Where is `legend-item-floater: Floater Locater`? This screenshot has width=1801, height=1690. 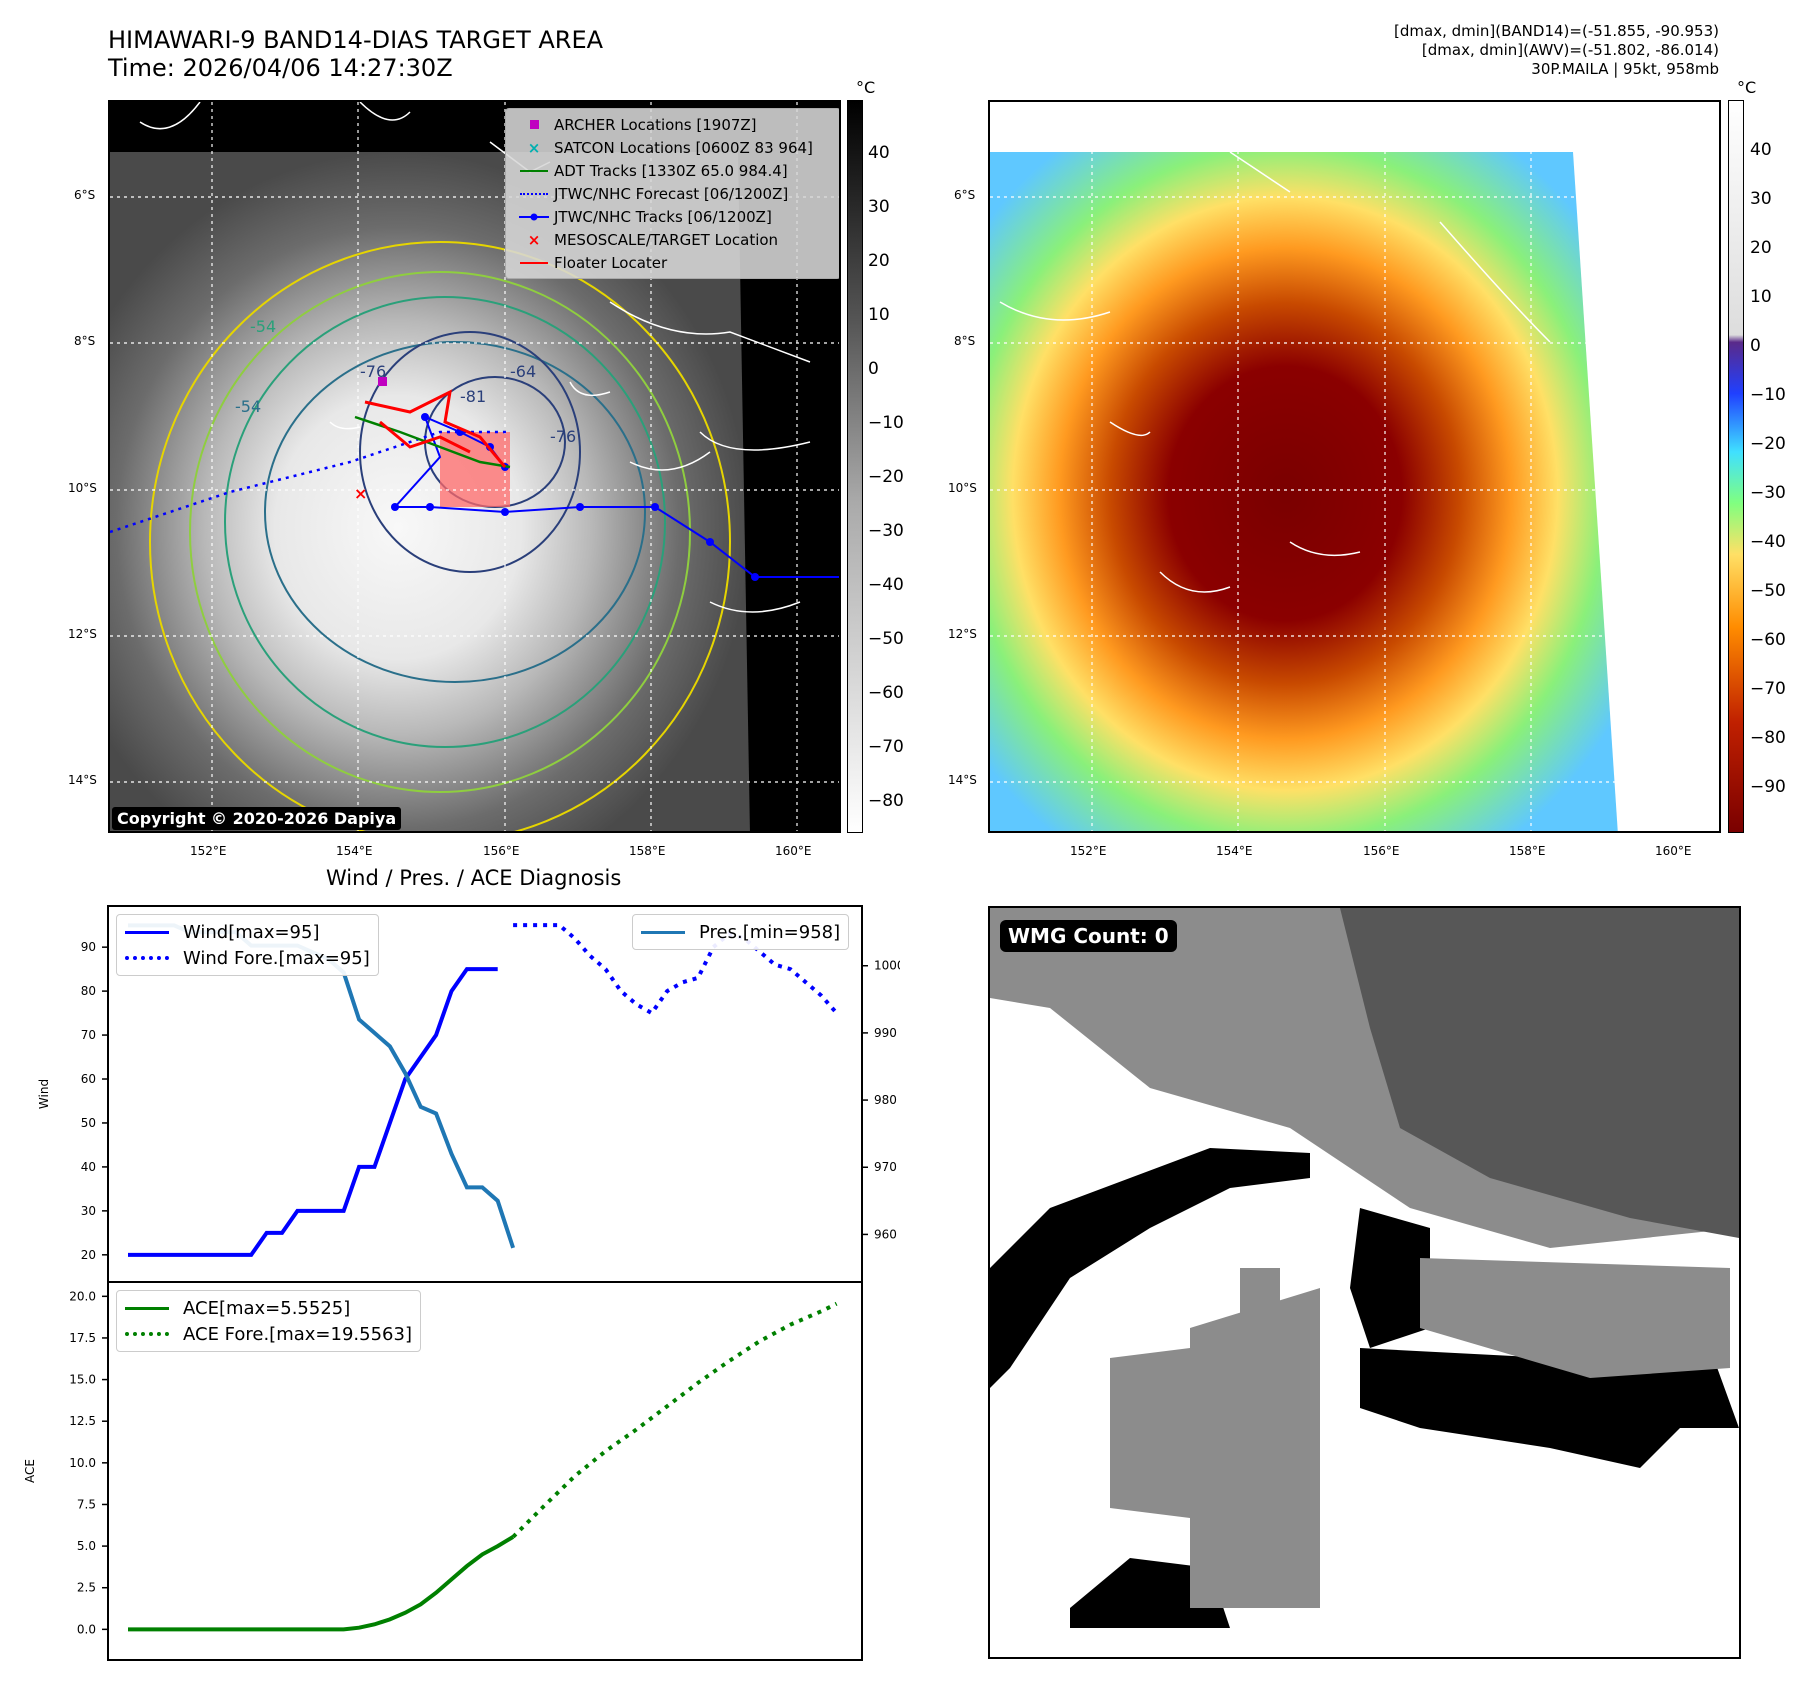
legend-item-floater: Floater Locater is located at coordinates (673, 262).